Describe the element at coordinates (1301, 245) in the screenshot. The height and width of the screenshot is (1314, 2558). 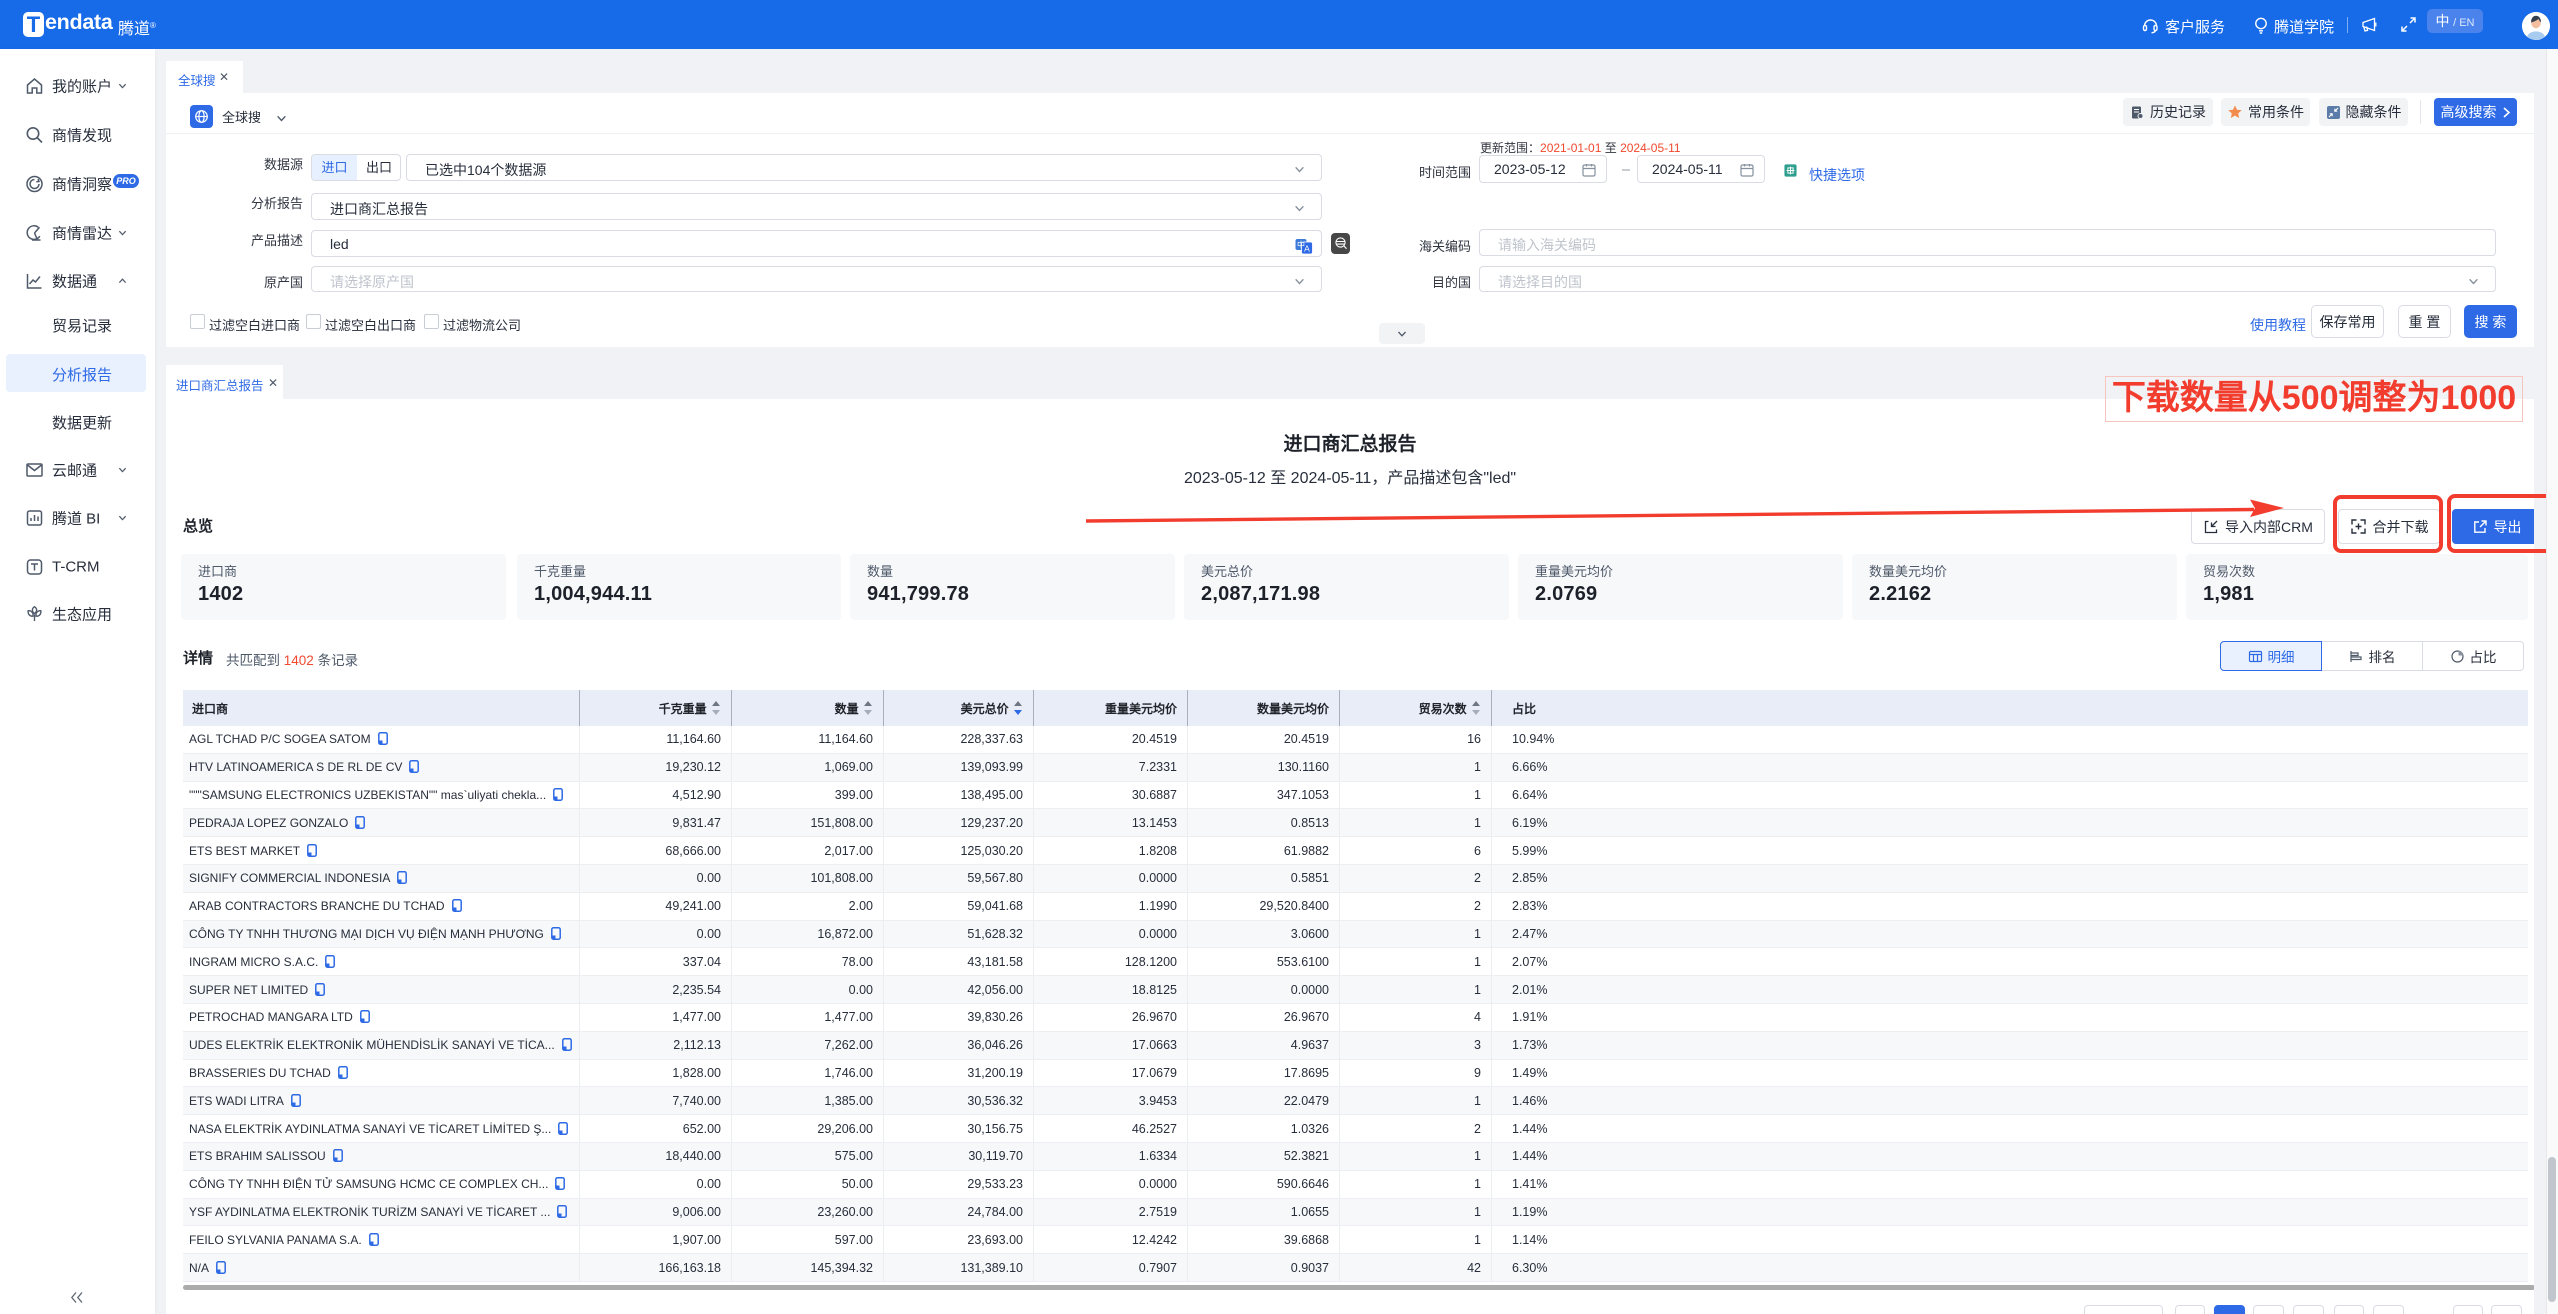
I see `svg-text: 中` at that location.